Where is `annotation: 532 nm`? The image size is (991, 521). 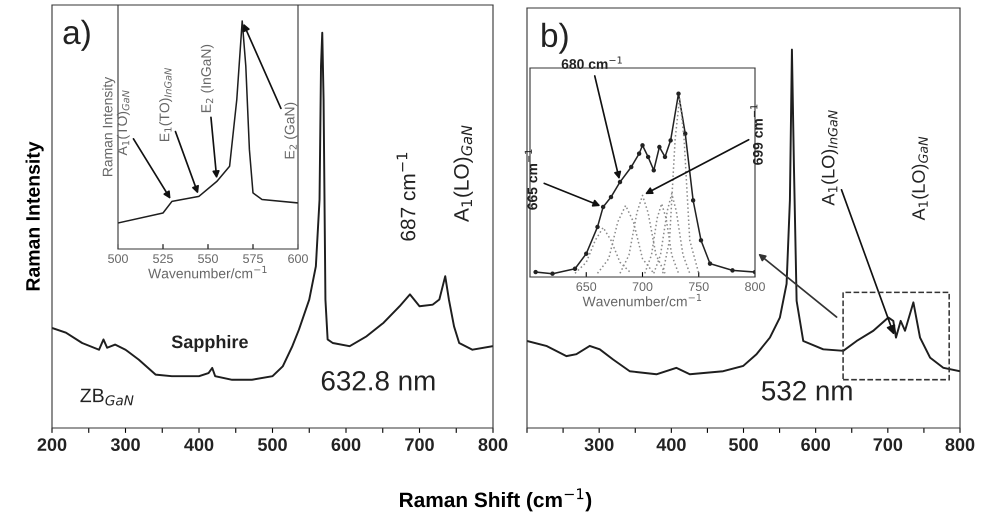 annotation: 532 nm is located at coordinates (807, 390).